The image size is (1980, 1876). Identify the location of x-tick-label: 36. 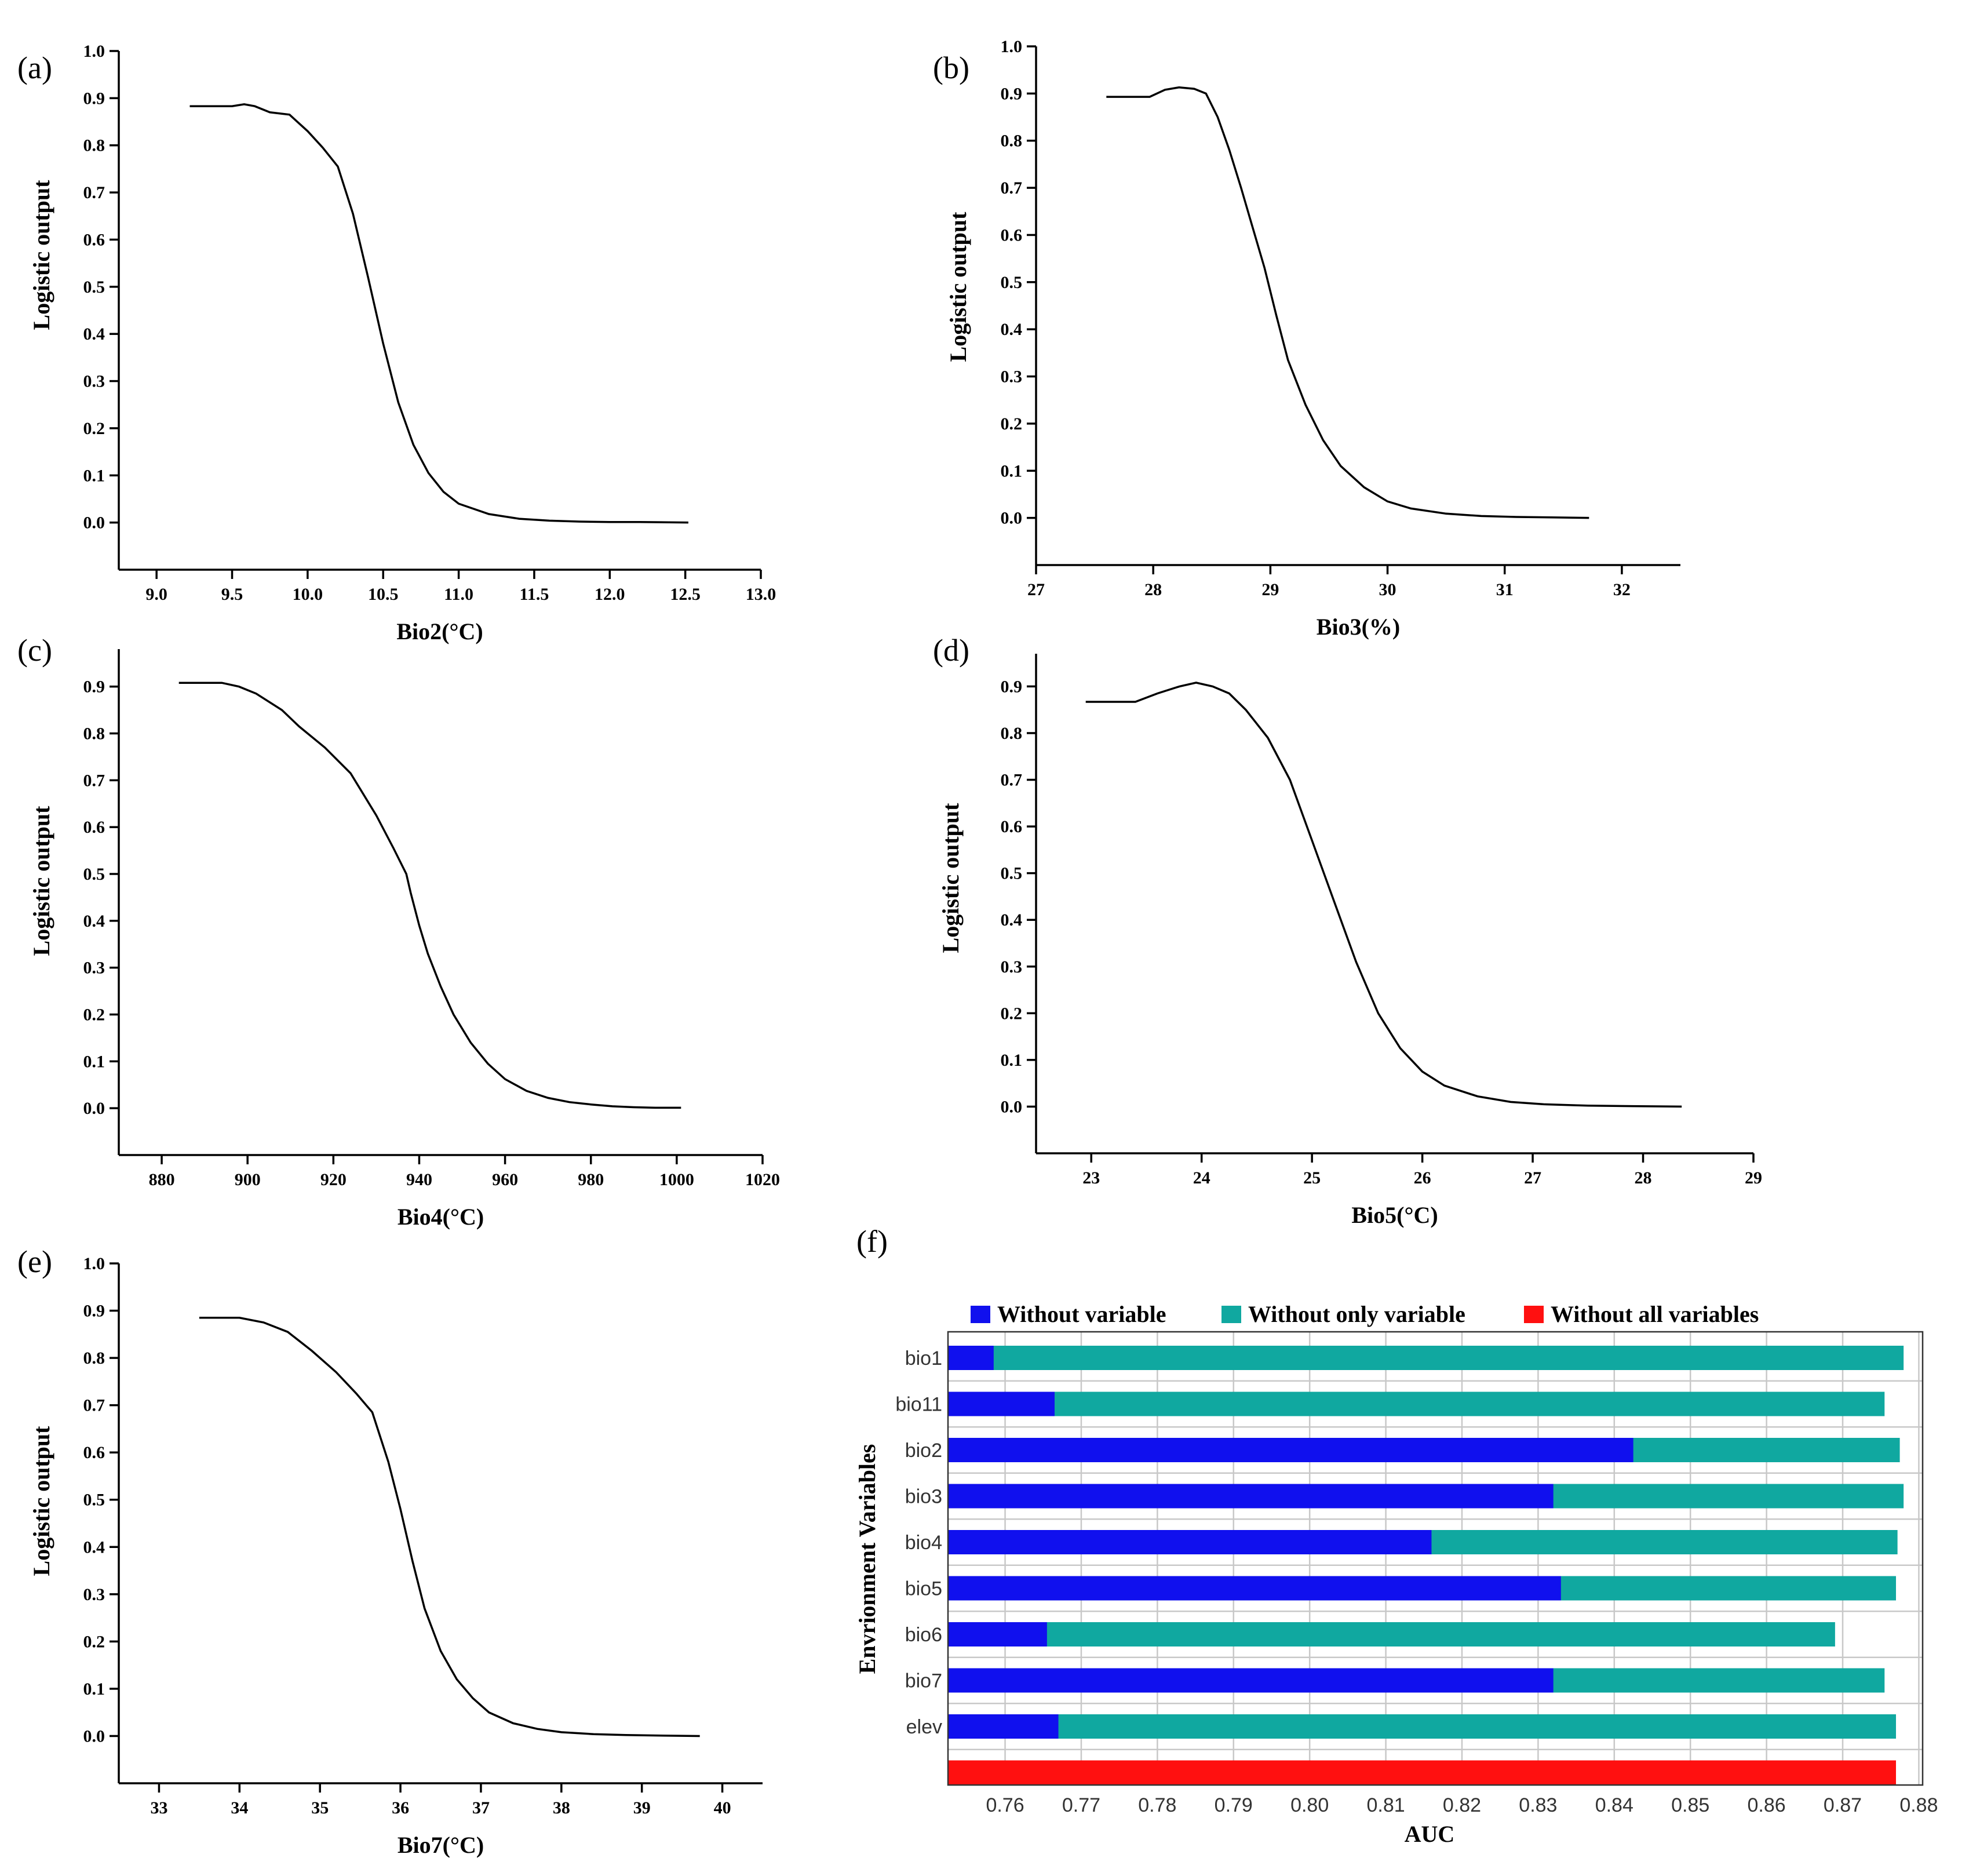
(401, 1807).